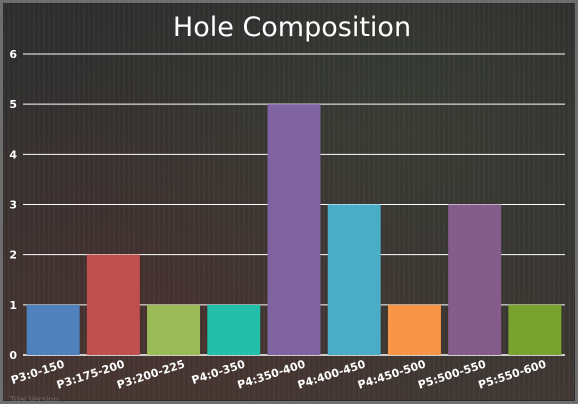 The image size is (578, 404). I want to click on x-tick-label: P4:350-400, so click(271, 374).